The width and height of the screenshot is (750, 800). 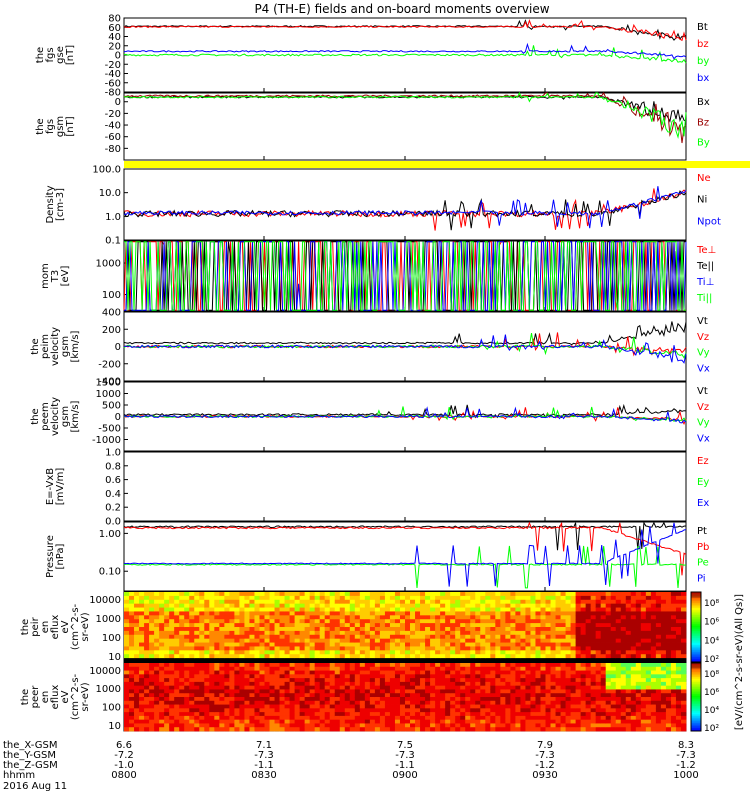 What do you see at coordinates (686, 755) in the screenshot?
I see `x-row-value: -7.3` at bounding box center [686, 755].